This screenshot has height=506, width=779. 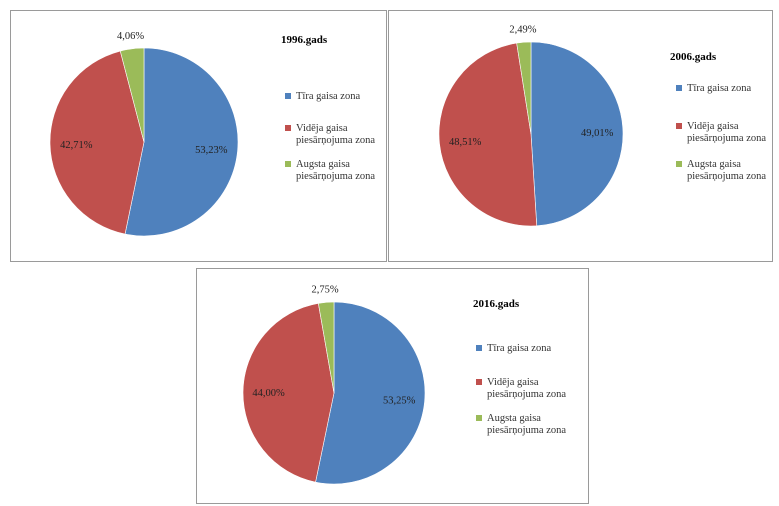 What do you see at coordinates (522, 29) in the screenshot?
I see `pie-value-label: 2,49%` at bounding box center [522, 29].